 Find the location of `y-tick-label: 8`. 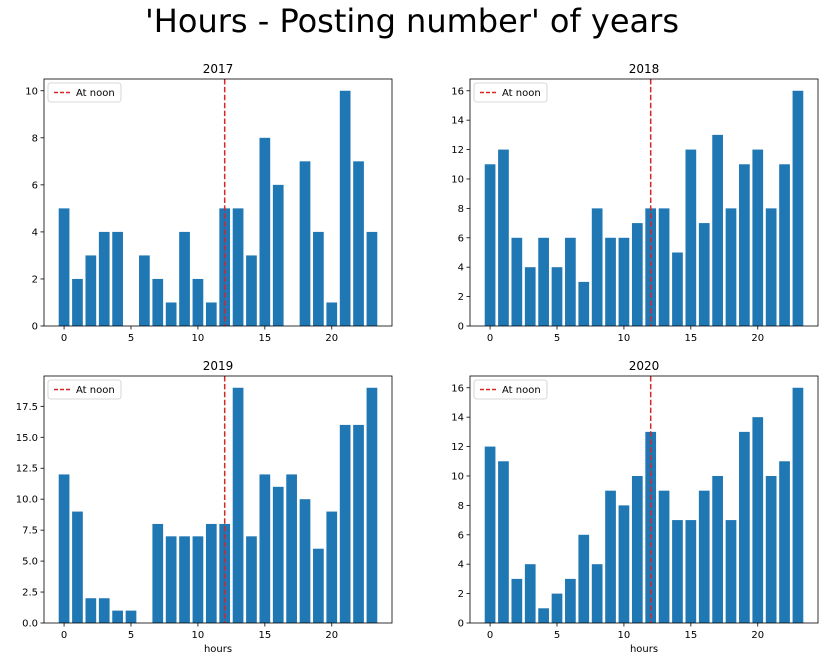

y-tick-label: 8 is located at coordinates (35, 138).